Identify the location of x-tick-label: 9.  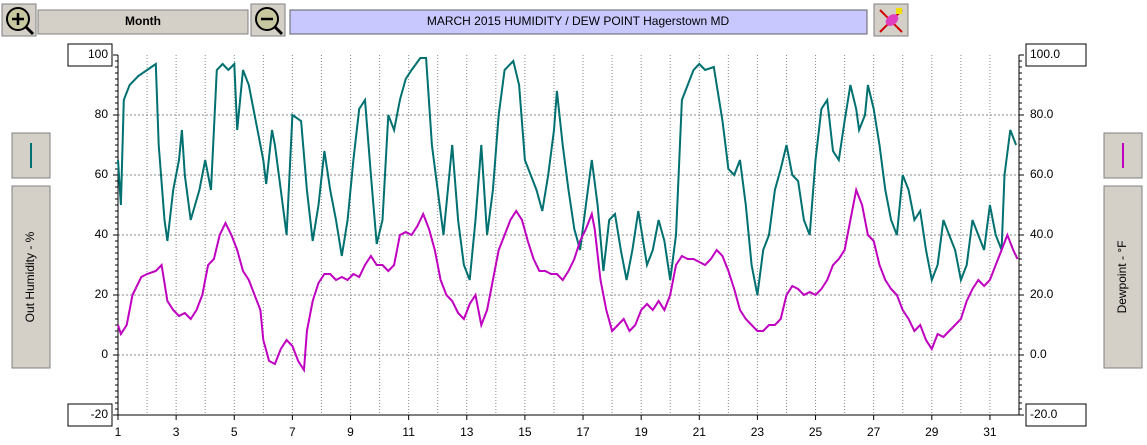
(350, 432).